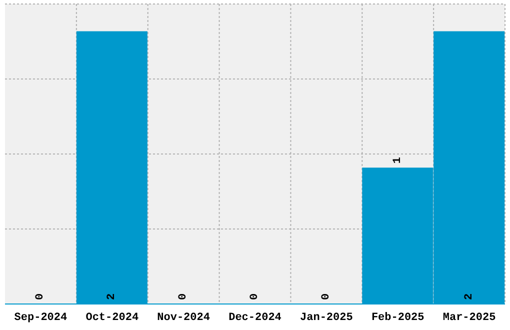 The image size is (510, 330). What do you see at coordinates (398, 318) in the screenshot?
I see `x-tick-label: Feb-2025` at bounding box center [398, 318].